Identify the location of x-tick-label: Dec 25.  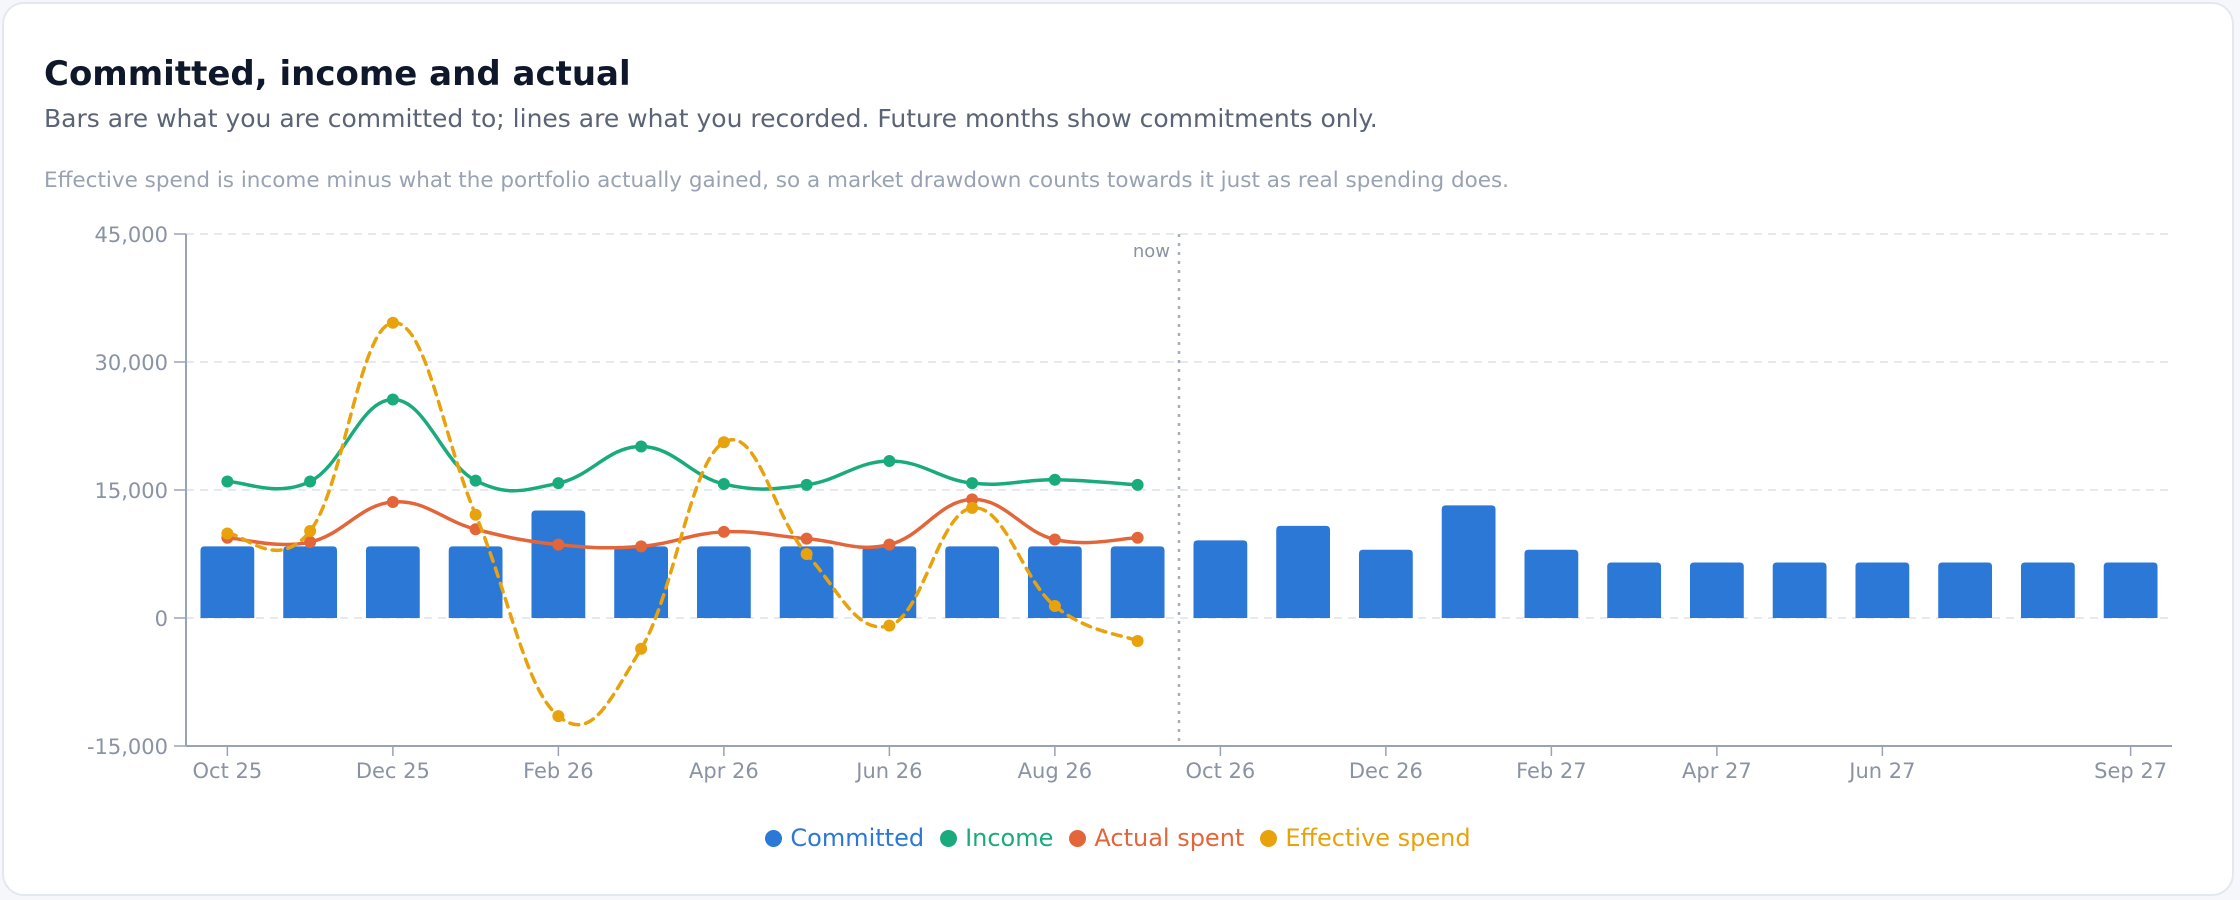
(393, 771).